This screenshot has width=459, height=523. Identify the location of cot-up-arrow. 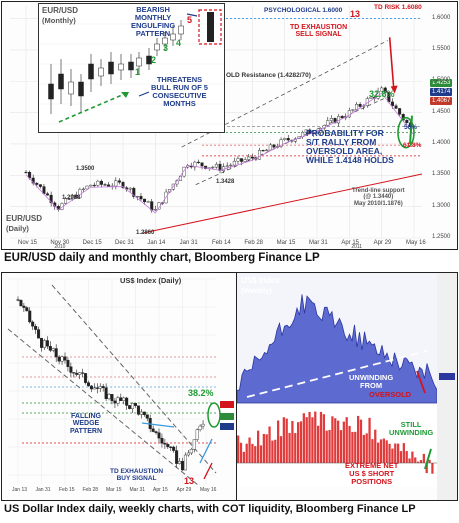
(428, 459).